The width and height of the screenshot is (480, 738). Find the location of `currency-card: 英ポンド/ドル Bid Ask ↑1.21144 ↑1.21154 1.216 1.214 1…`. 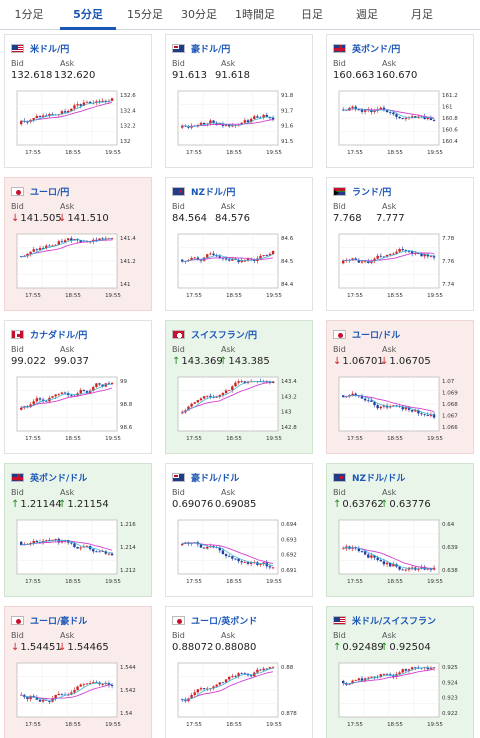

currency-card: 英ポンド/ドル Bid Ask ↑1.21144 ↑1.21154 1.216 1.214 1… is located at coordinates (78, 530).